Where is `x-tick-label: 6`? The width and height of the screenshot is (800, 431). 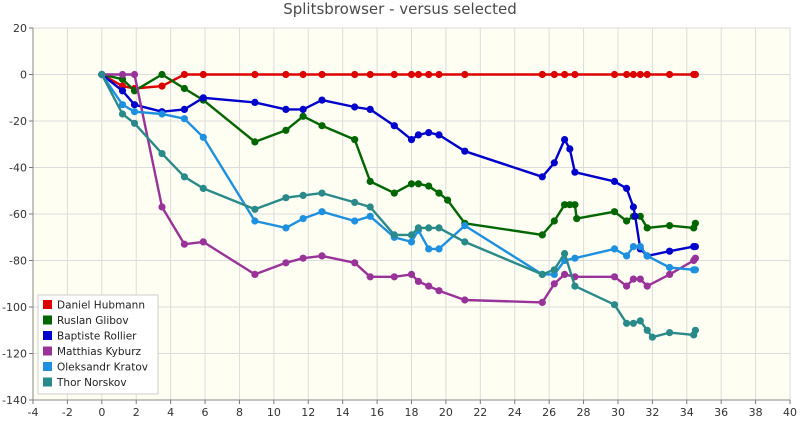
x-tick-label: 6 is located at coordinates (205, 412).